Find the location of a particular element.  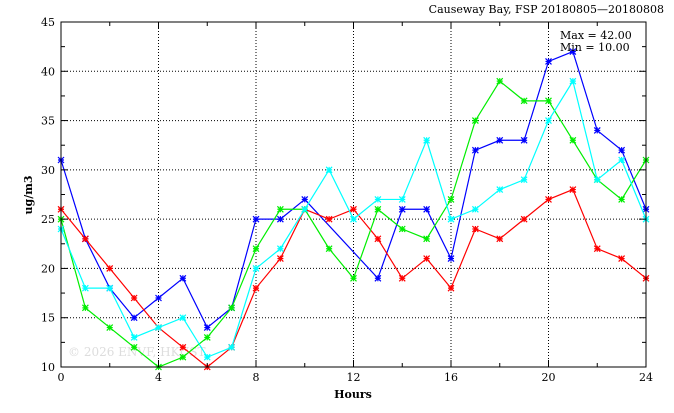

y-tick-label: 25 is located at coordinates (48, 219).